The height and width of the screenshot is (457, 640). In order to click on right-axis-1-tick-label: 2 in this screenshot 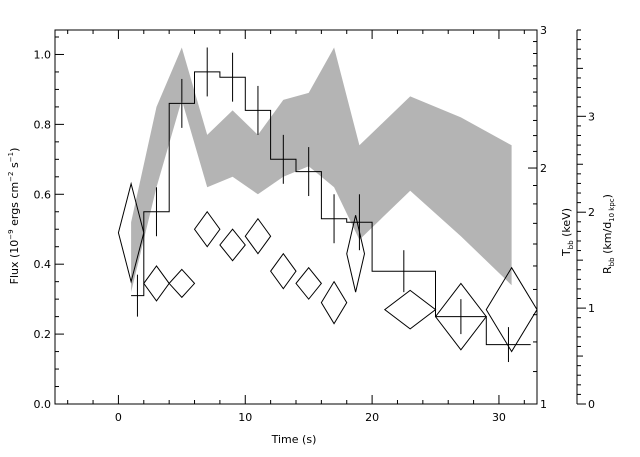, I will do `click(543, 168)`.